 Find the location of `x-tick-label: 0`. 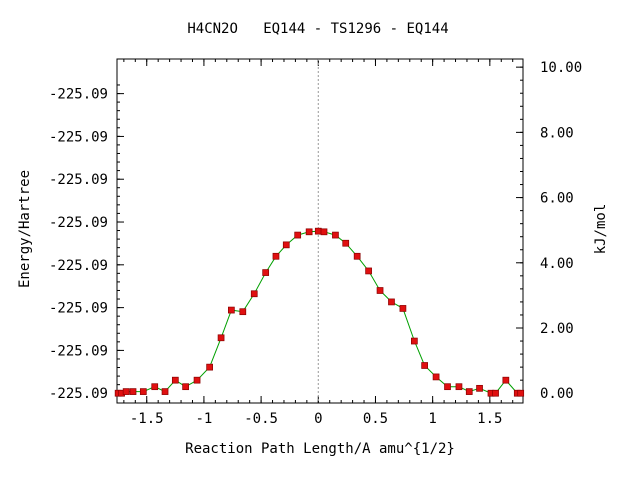

x-tick-label: 0 is located at coordinates (318, 419).